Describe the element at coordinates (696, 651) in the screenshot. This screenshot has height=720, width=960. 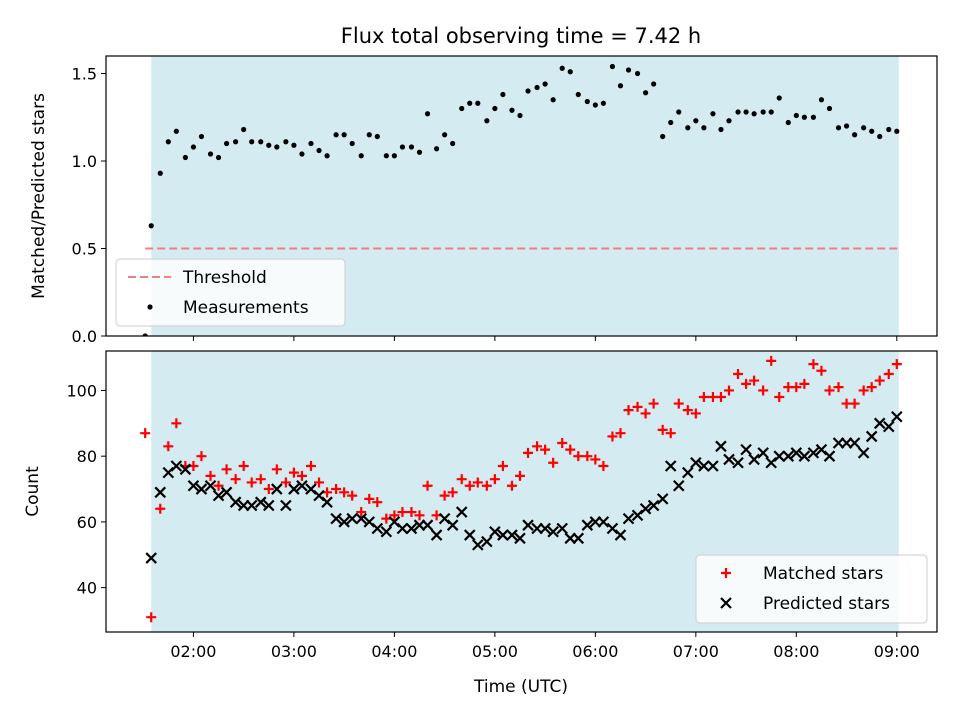
I see `x-tick-label: 07:00` at that location.